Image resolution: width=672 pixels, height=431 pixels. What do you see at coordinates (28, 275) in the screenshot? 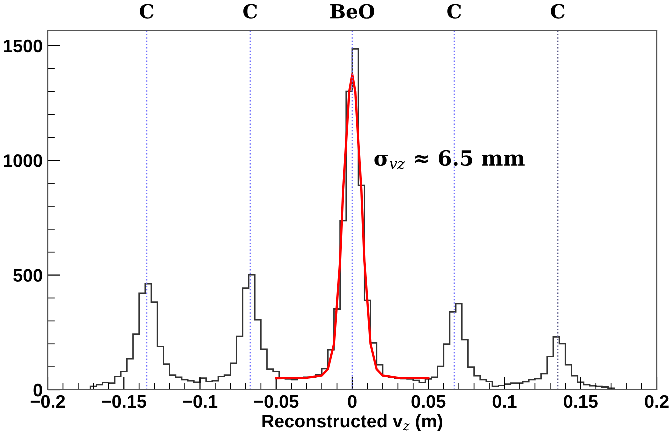
I see `y-tick-label: 500` at bounding box center [28, 275].